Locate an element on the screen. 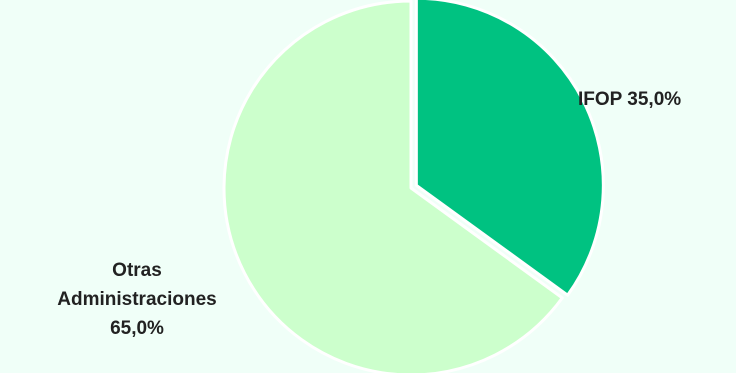  slice-label-otras-administraciones: Otras Administraciones 65,0% is located at coordinates (137, 299).